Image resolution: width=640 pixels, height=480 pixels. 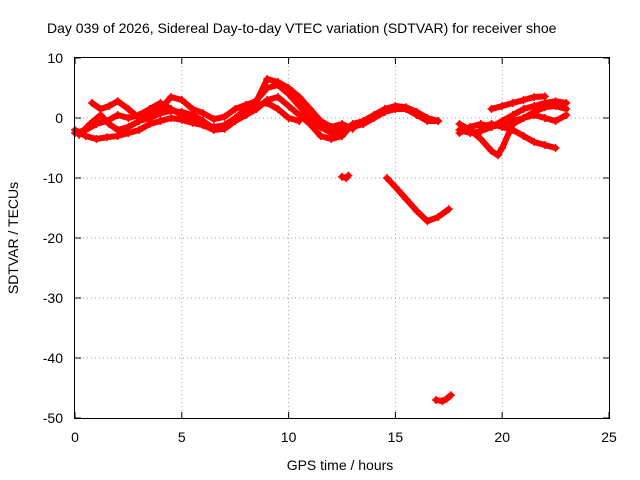 I want to click on y-tick-label: 0, so click(x=59, y=118).